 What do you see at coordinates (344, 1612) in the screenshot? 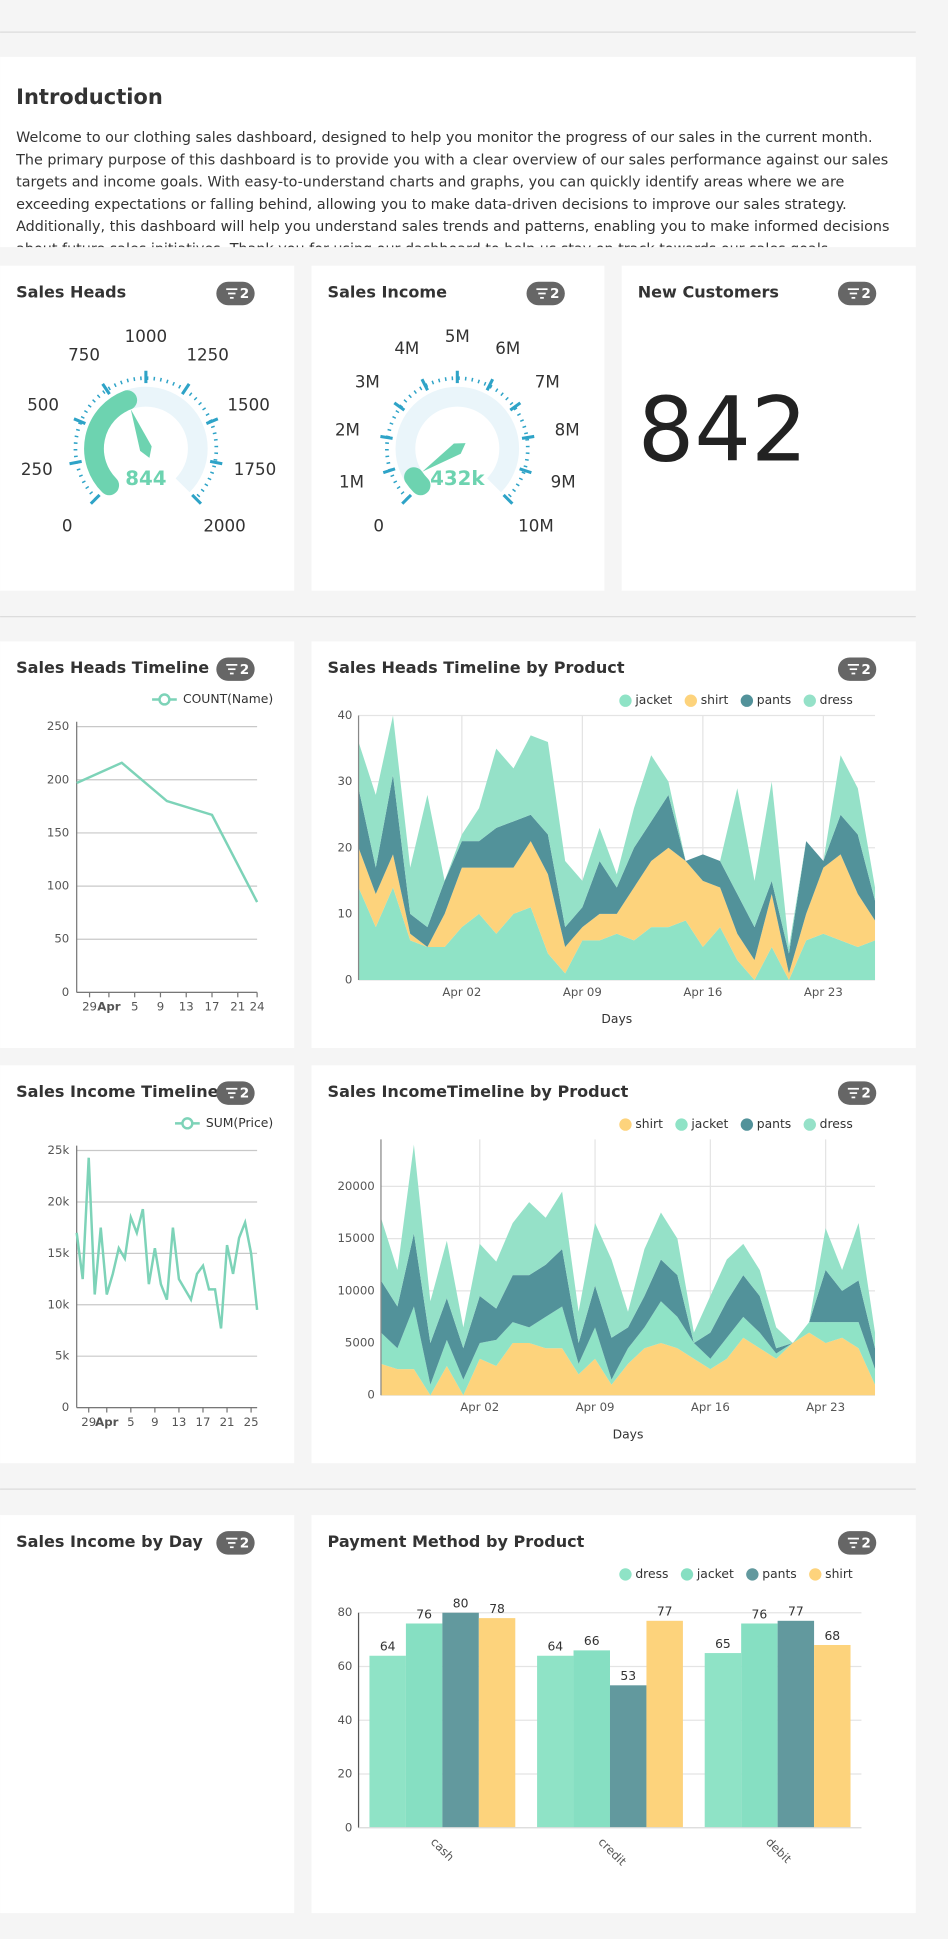
I see `y-tick-label: 80` at bounding box center [344, 1612].